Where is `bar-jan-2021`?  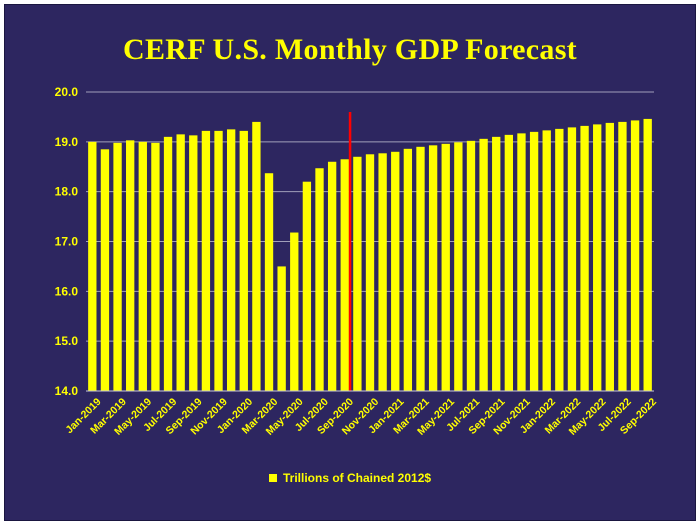 bar-jan-2021 is located at coordinates (395, 271).